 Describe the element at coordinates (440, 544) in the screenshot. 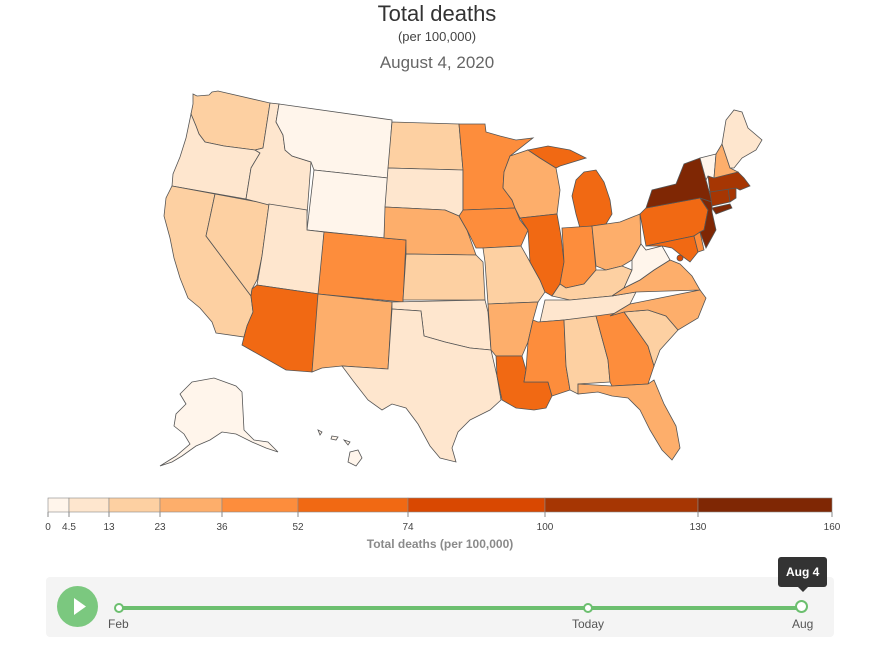

I see `legend-title: Total deaths (per 100,000)` at that location.